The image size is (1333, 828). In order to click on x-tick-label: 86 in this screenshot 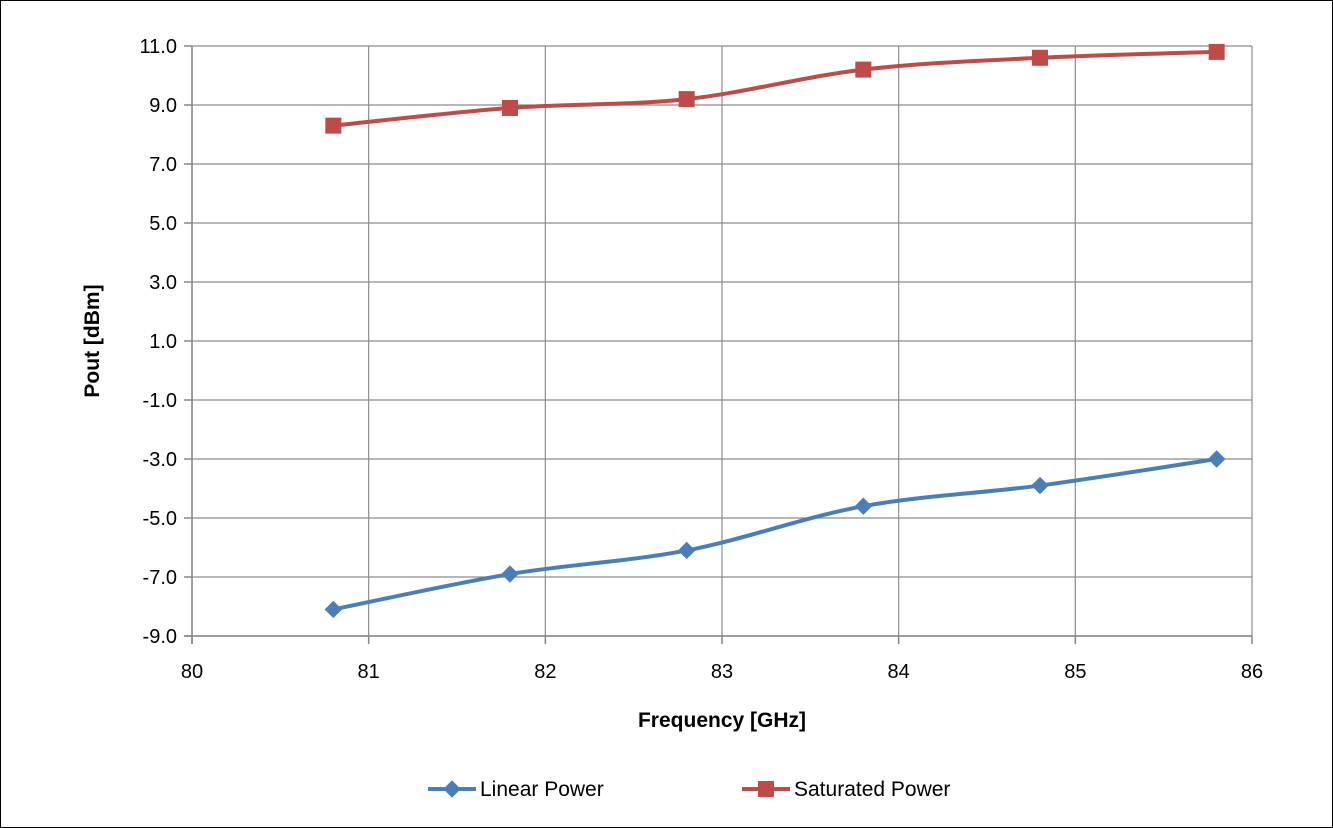, I will do `click(1252, 672)`.